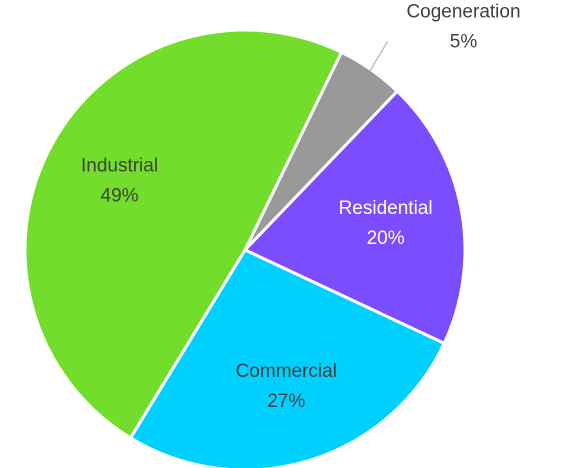  What do you see at coordinates (378, 56) in the screenshot?
I see `leader-line` at bounding box center [378, 56].